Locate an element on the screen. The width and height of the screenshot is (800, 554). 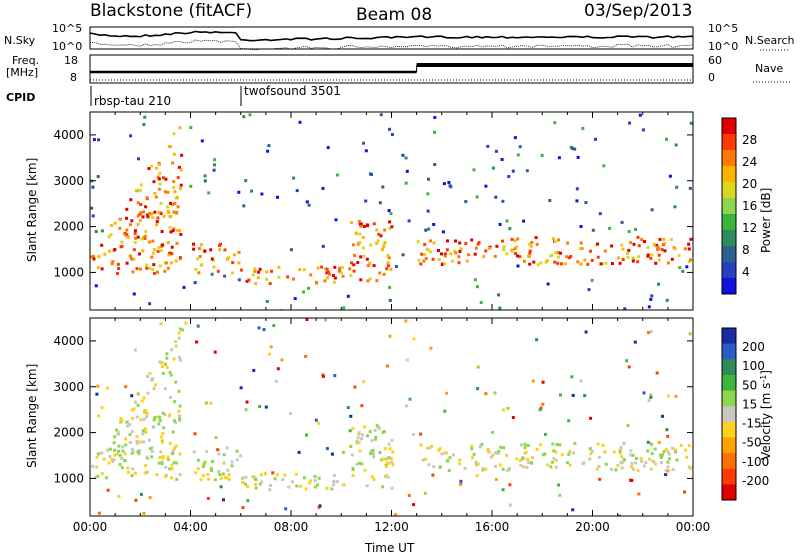
y-tick-label: 2000 is located at coordinates (68, 227).